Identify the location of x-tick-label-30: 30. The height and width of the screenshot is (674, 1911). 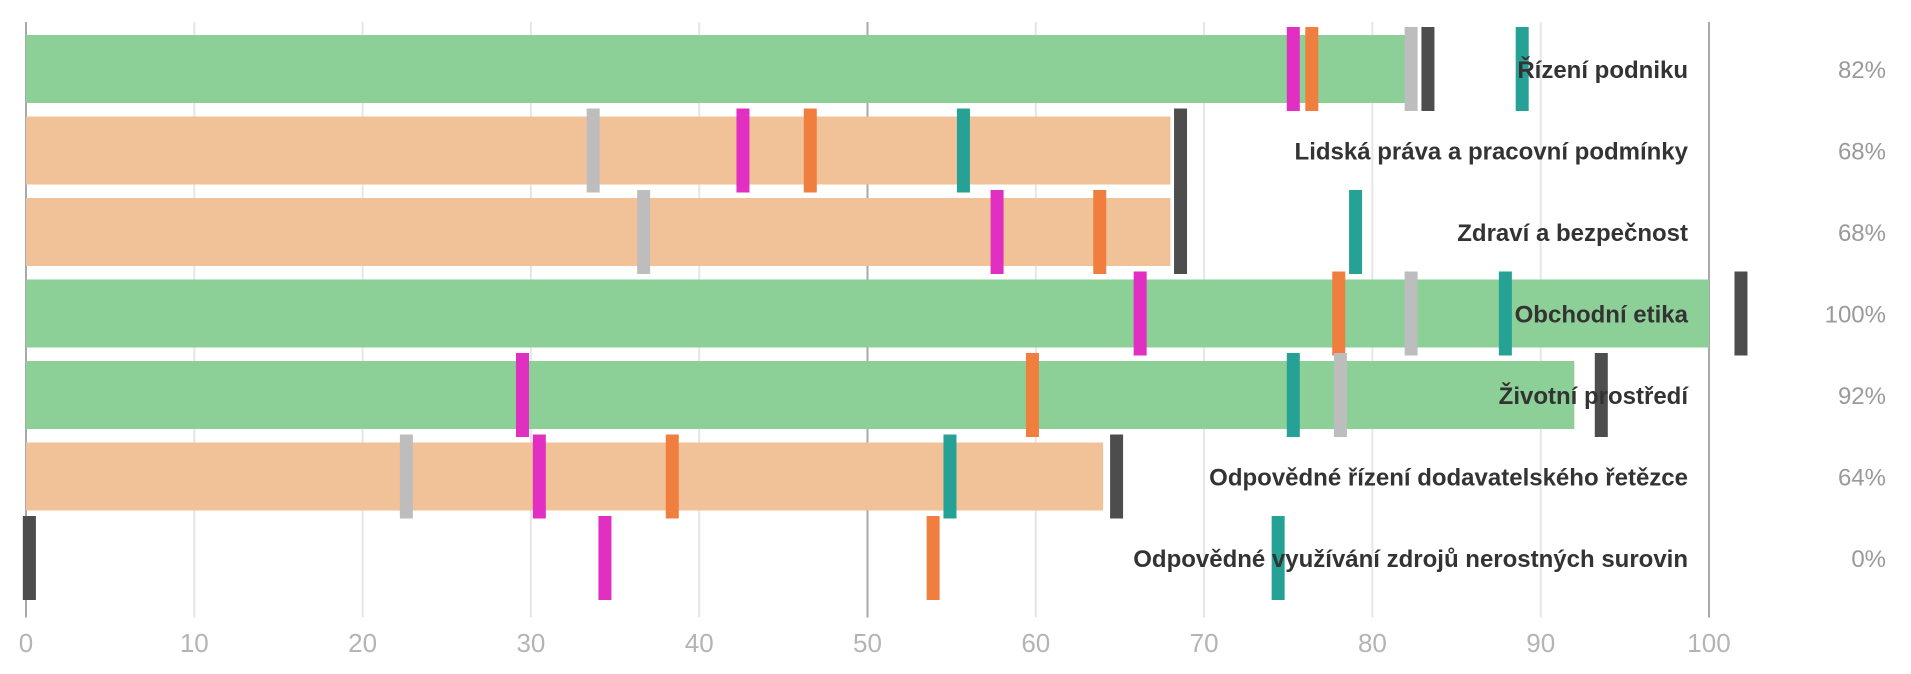
(530, 643).